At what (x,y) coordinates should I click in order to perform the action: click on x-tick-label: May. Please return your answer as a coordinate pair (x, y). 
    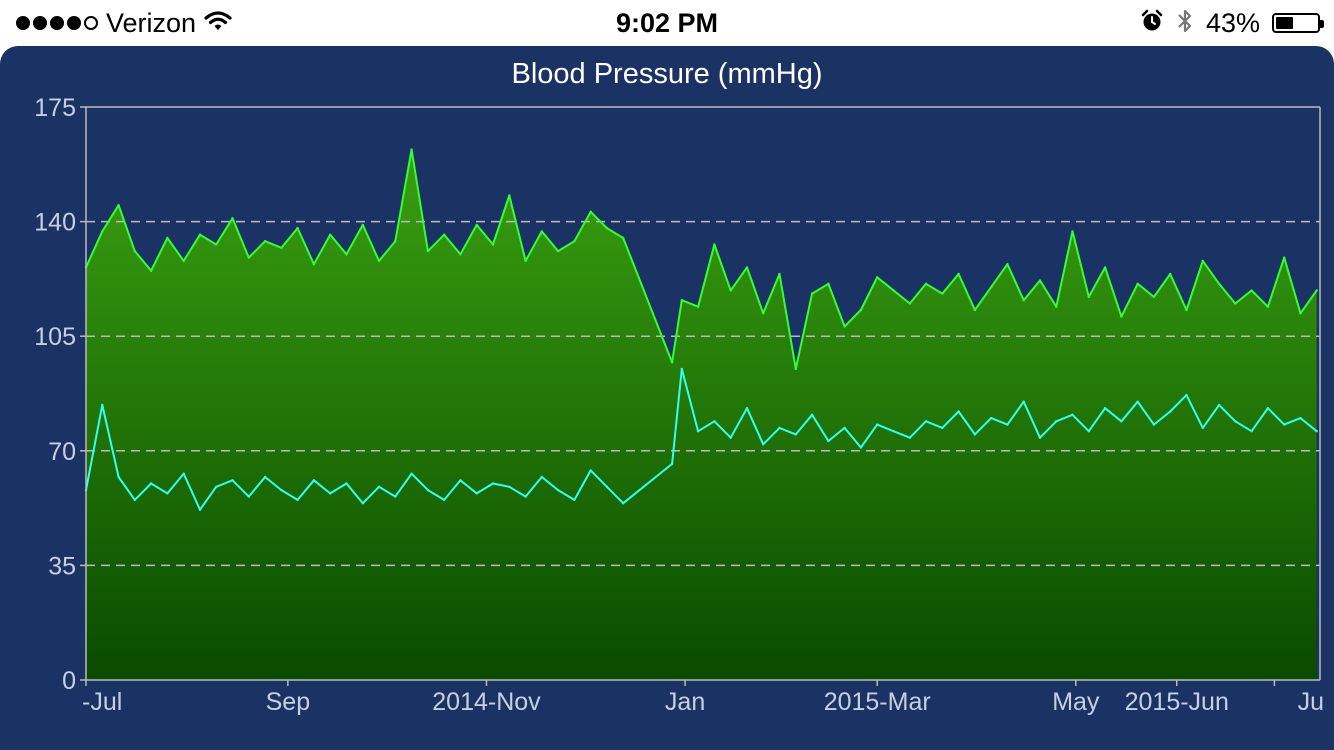
    Looking at the image, I should click on (1076, 702).